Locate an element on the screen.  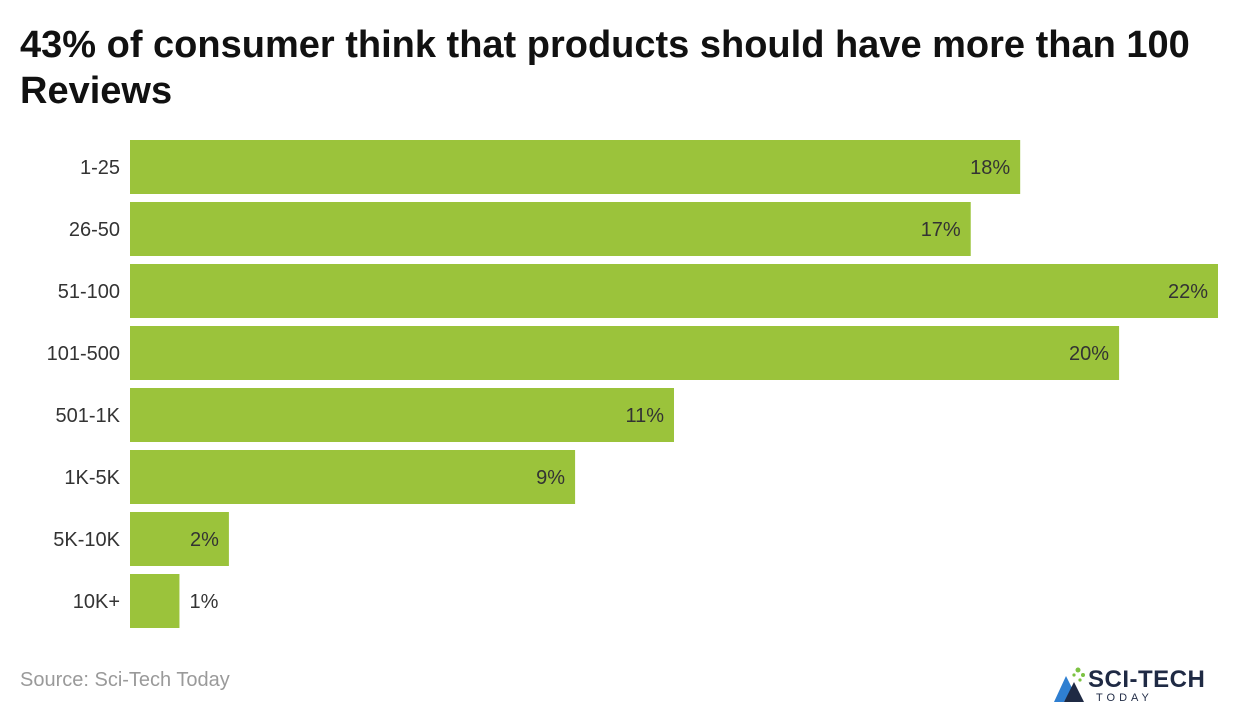
category-label: 10K+ is located at coordinates (96, 602).